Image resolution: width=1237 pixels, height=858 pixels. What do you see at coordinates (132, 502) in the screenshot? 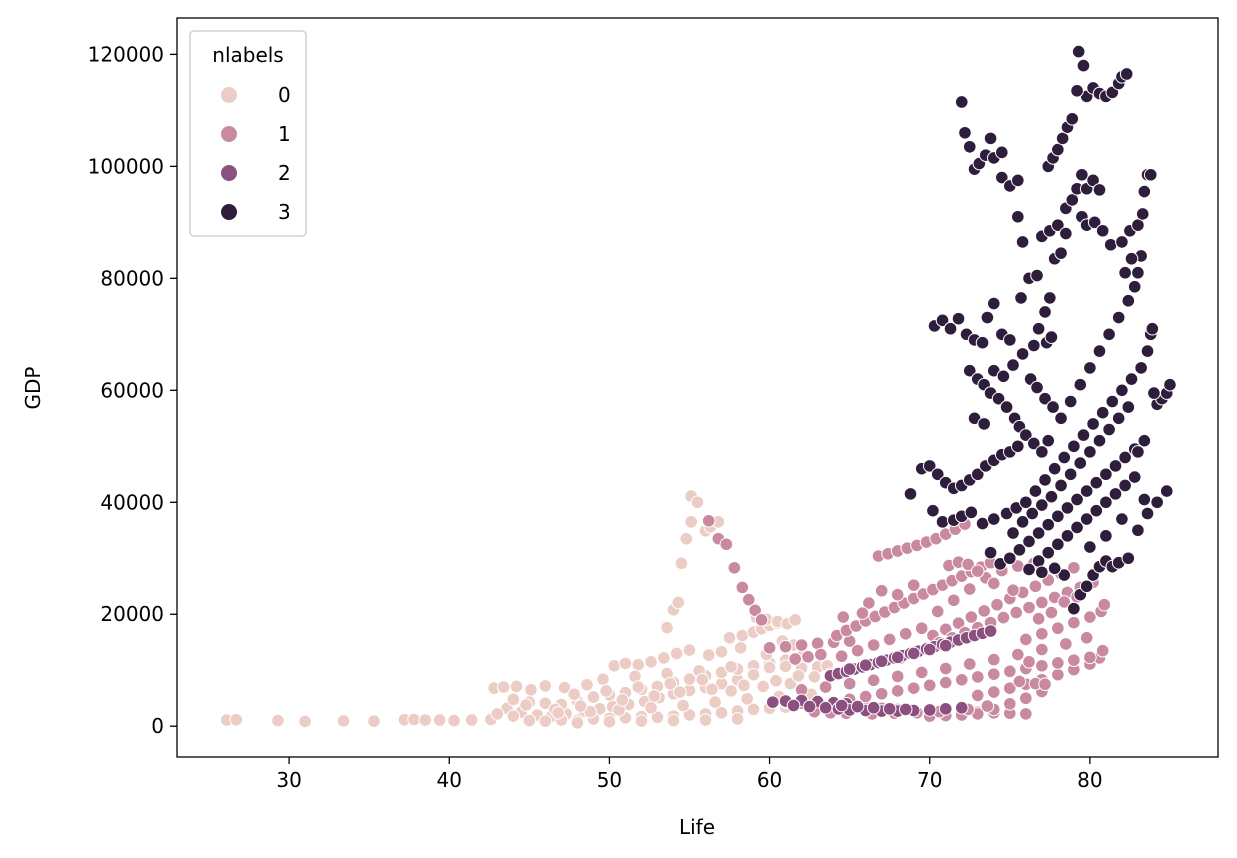
I see `y-tick-label: 40000` at bounding box center [132, 502].